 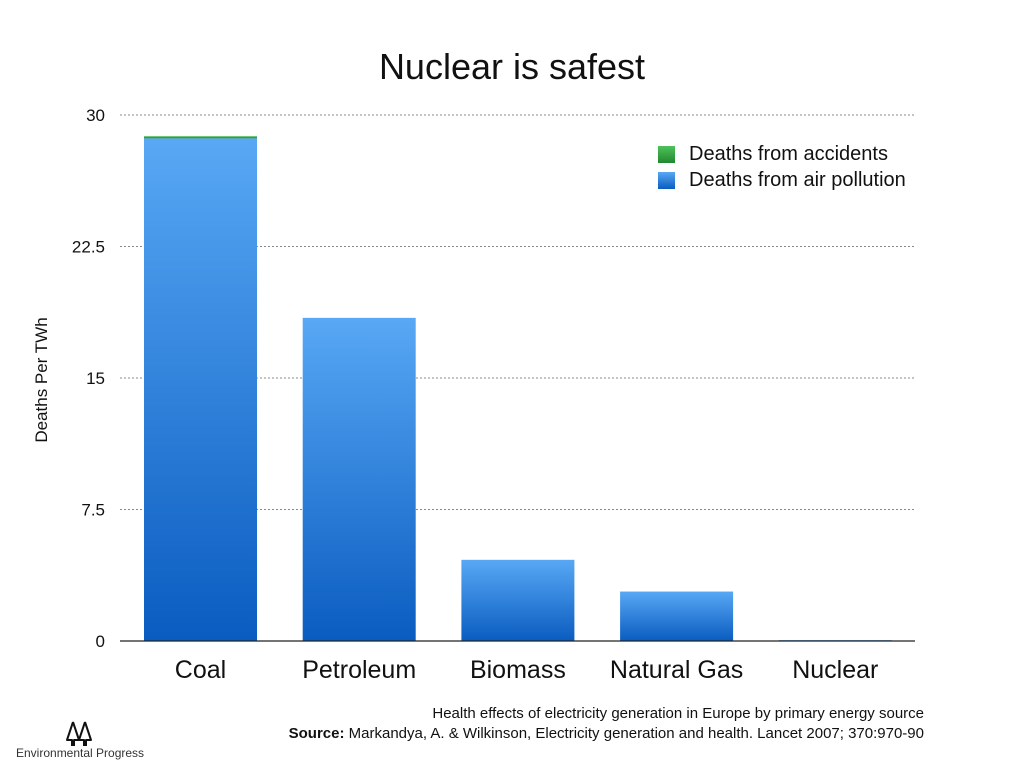 What do you see at coordinates (200, 137) in the screenshot?
I see `bar-coal-accidents` at bounding box center [200, 137].